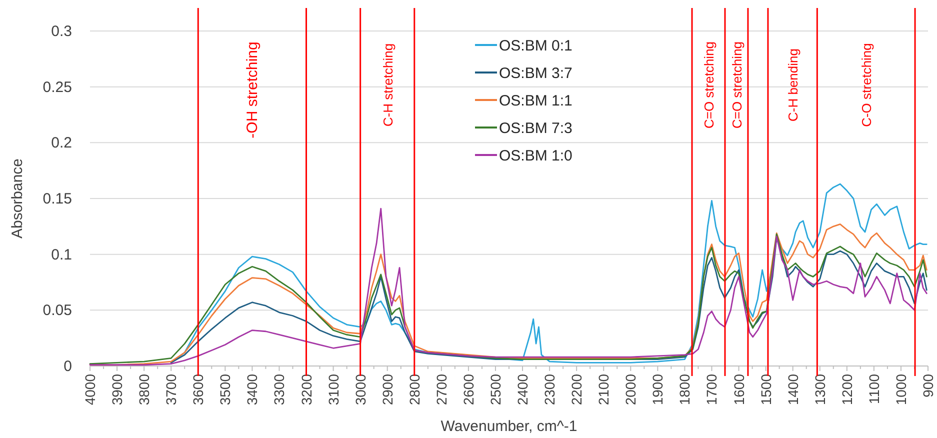 The image size is (937, 438). Describe the element at coordinates (198, 390) in the screenshot. I see `x-tick-label: 3600` at that location.